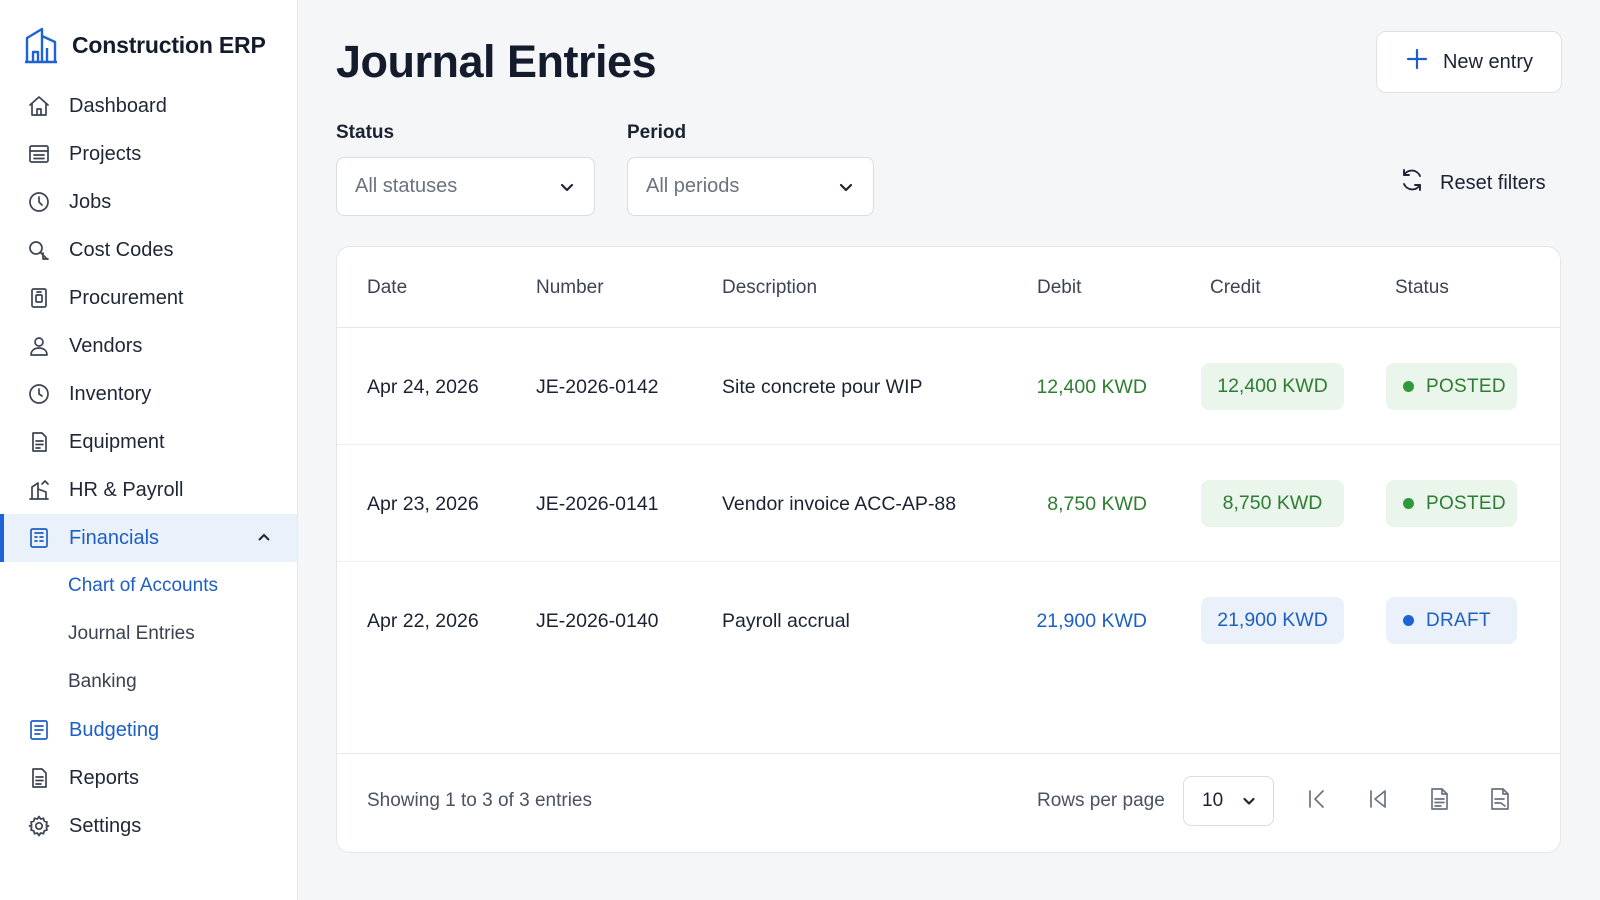 The width and height of the screenshot is (1600, 900). Describe the element at coordinates (597, 621) in the screenshot. I see `row-number: JE-2026-0140` at that location.